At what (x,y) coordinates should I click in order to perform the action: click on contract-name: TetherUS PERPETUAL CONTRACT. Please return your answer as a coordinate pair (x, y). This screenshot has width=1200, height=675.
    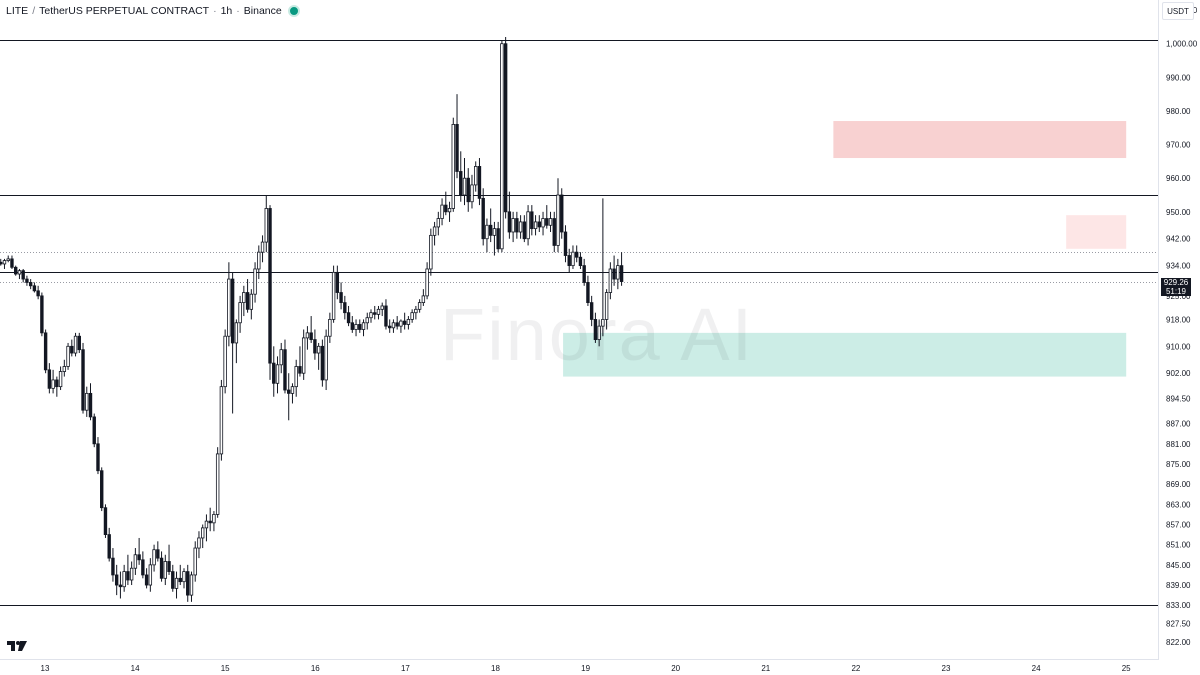
    Looking at the image, I should click on (124, 11).